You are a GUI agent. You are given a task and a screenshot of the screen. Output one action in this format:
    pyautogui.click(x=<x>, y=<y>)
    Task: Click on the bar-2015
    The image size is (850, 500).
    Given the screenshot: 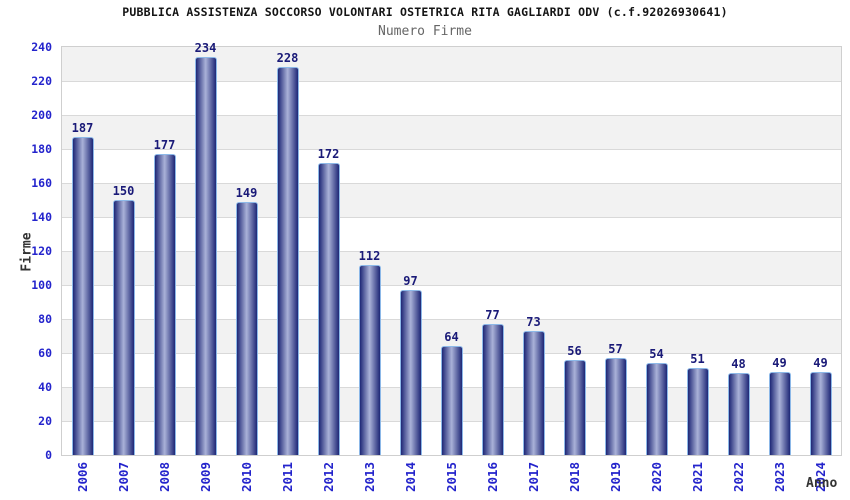 What is the action you would take?
    pyautogui.click(x=451, y=400)
    